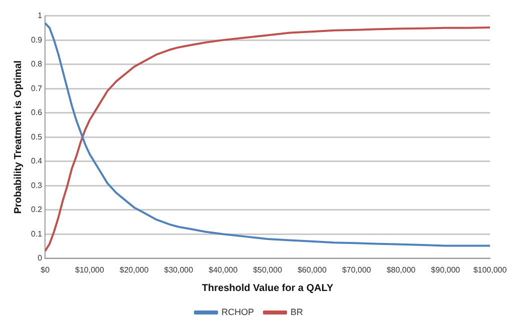 The height and width of the screenshot is (335, 520). Describe the element at coordinates (179, 269) in the screenshot. I see `x-tick-label: $30,000` at that location.